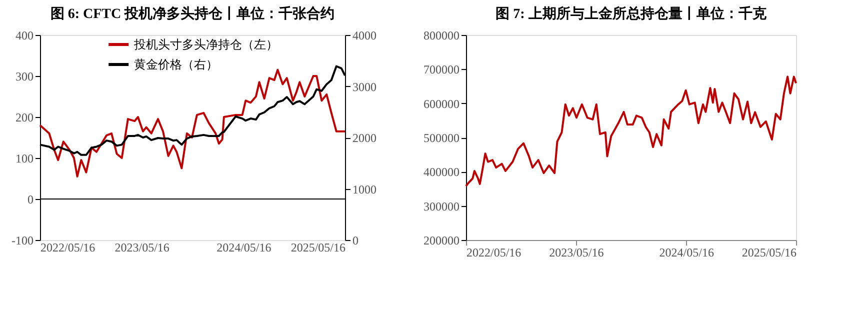  What do you see at coordinates (25, 77) in the screenshot?
I see `y-tick-label: 300` at bounding box center [25, 77].